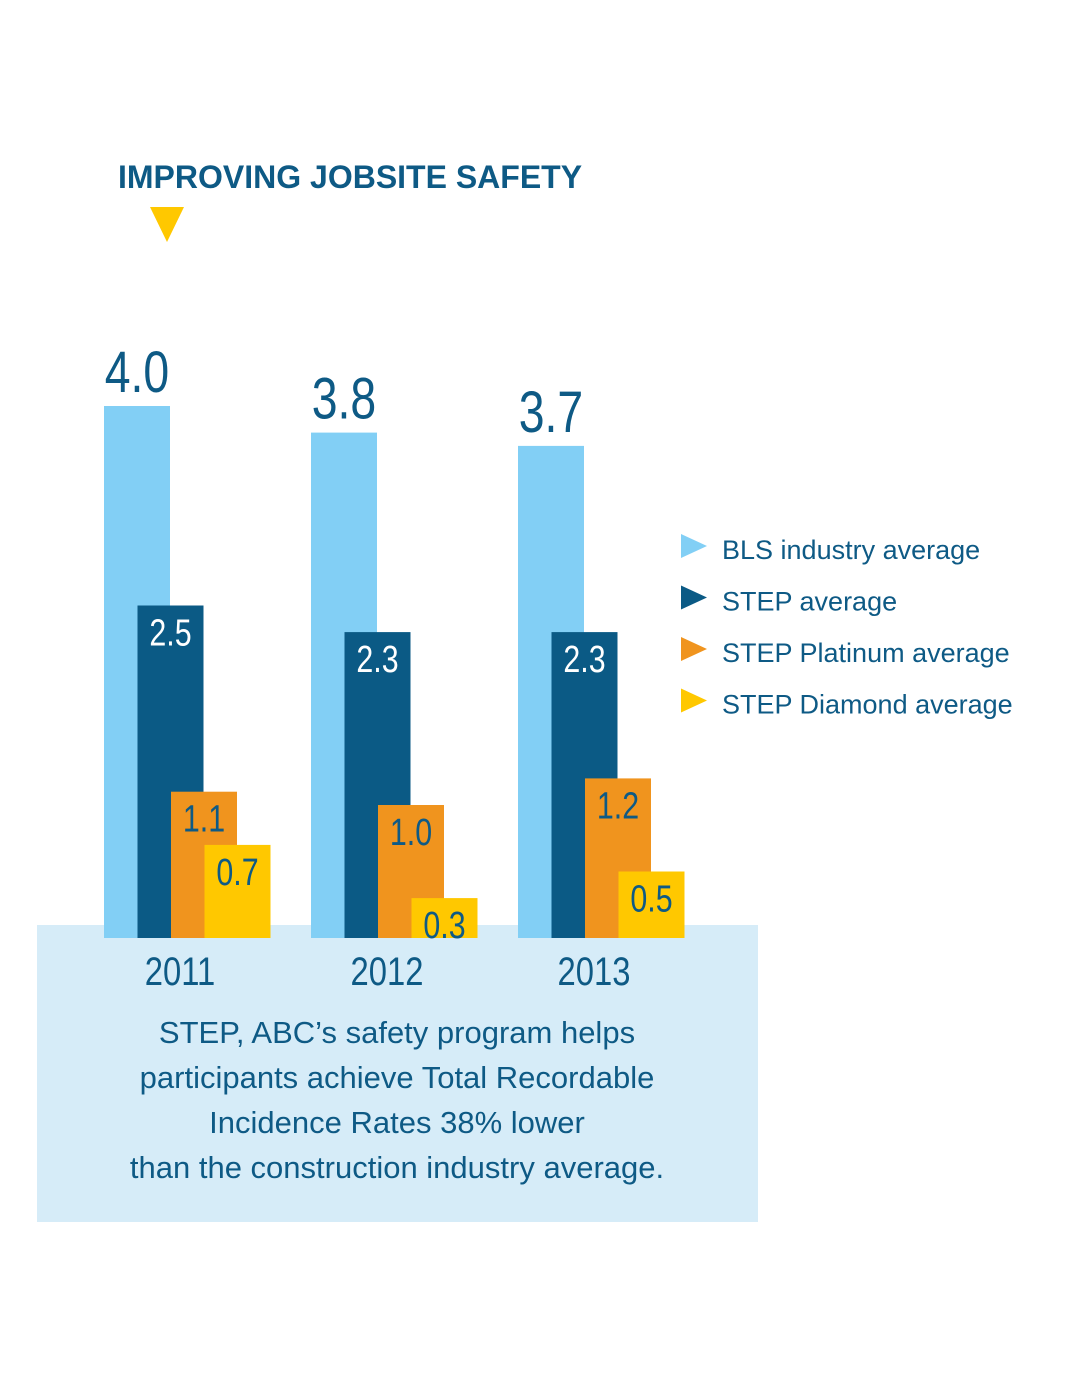 The height and width of the screenshot is (1386, 1071). Describe the element at coordinates (809, 602) in the screenshot. I see `legend-label: STEP average` at that location.